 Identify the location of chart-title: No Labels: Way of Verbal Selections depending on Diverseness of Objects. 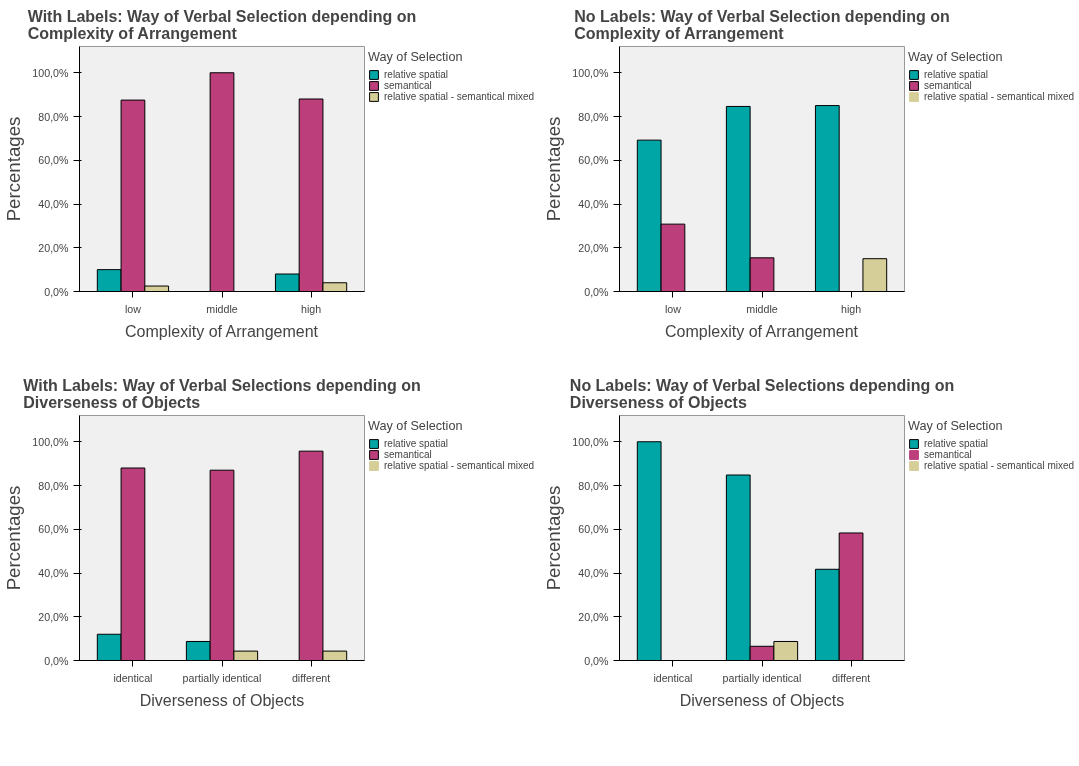
(762, 393).